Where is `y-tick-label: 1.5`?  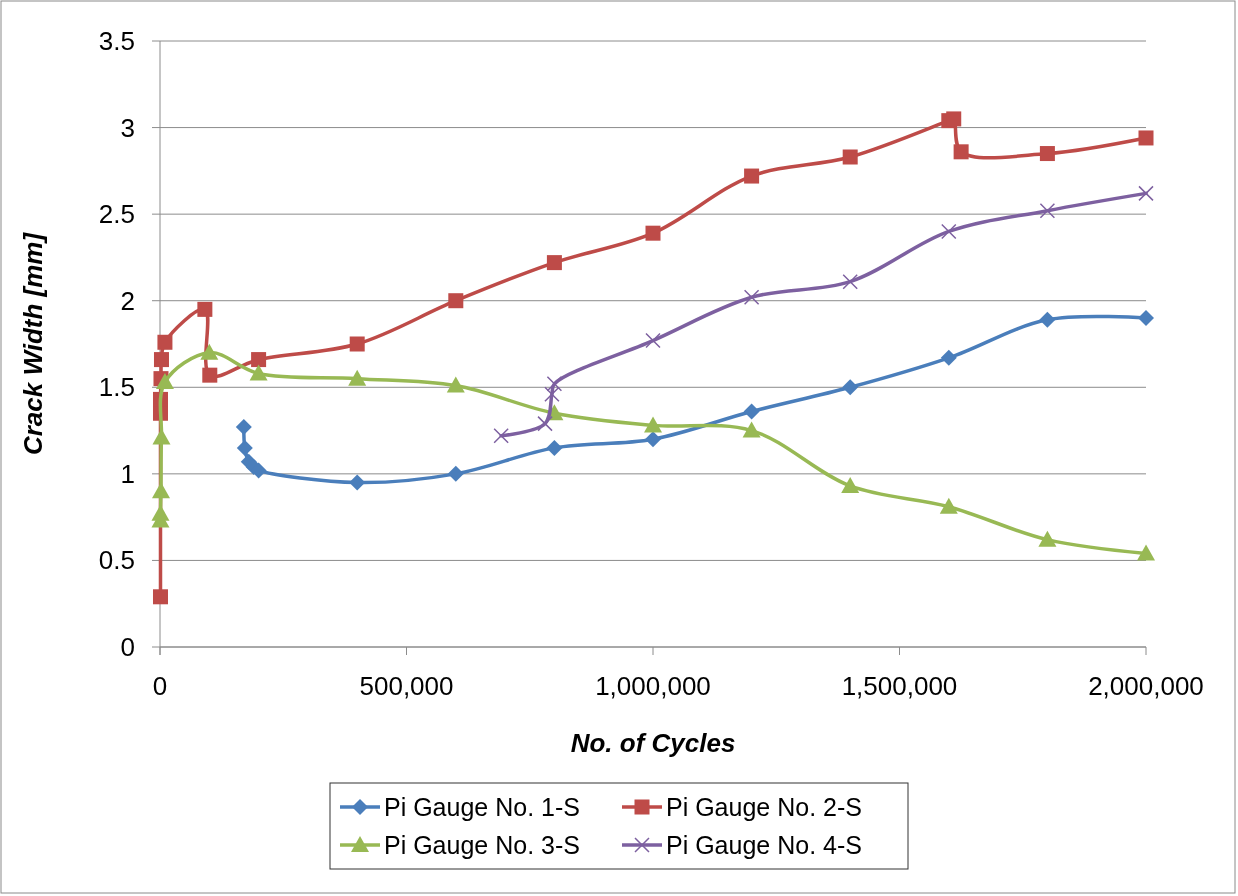 y-tick-label: 1.5 is located at coordinates (116, 387).